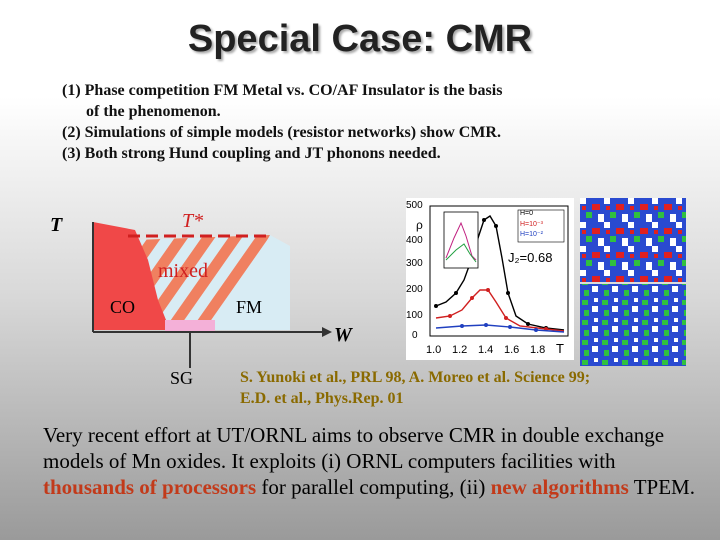  I want to click on slide-title: Special Case: CMR, so click(360, 39).